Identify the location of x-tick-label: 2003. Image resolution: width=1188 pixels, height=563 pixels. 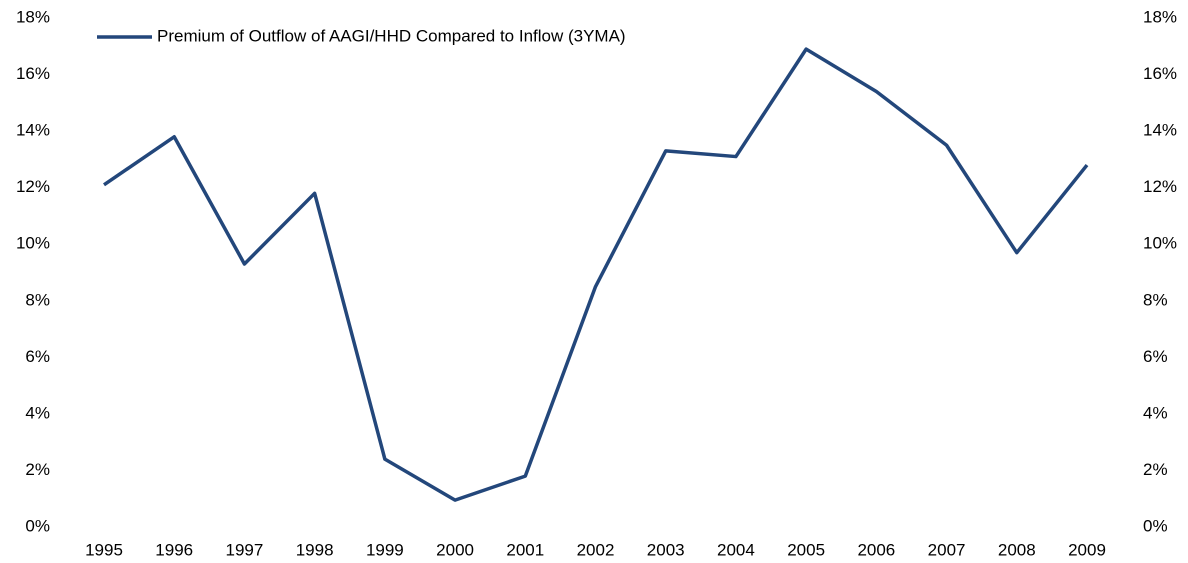
(666, 549).